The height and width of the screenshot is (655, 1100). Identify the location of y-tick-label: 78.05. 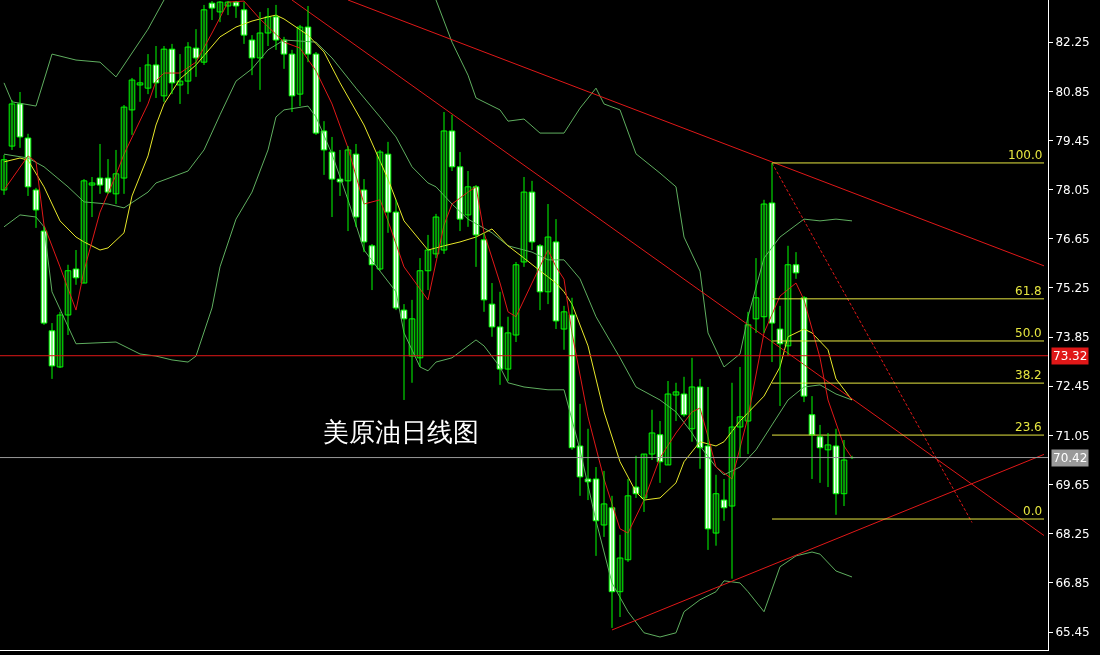
(1072, 189).